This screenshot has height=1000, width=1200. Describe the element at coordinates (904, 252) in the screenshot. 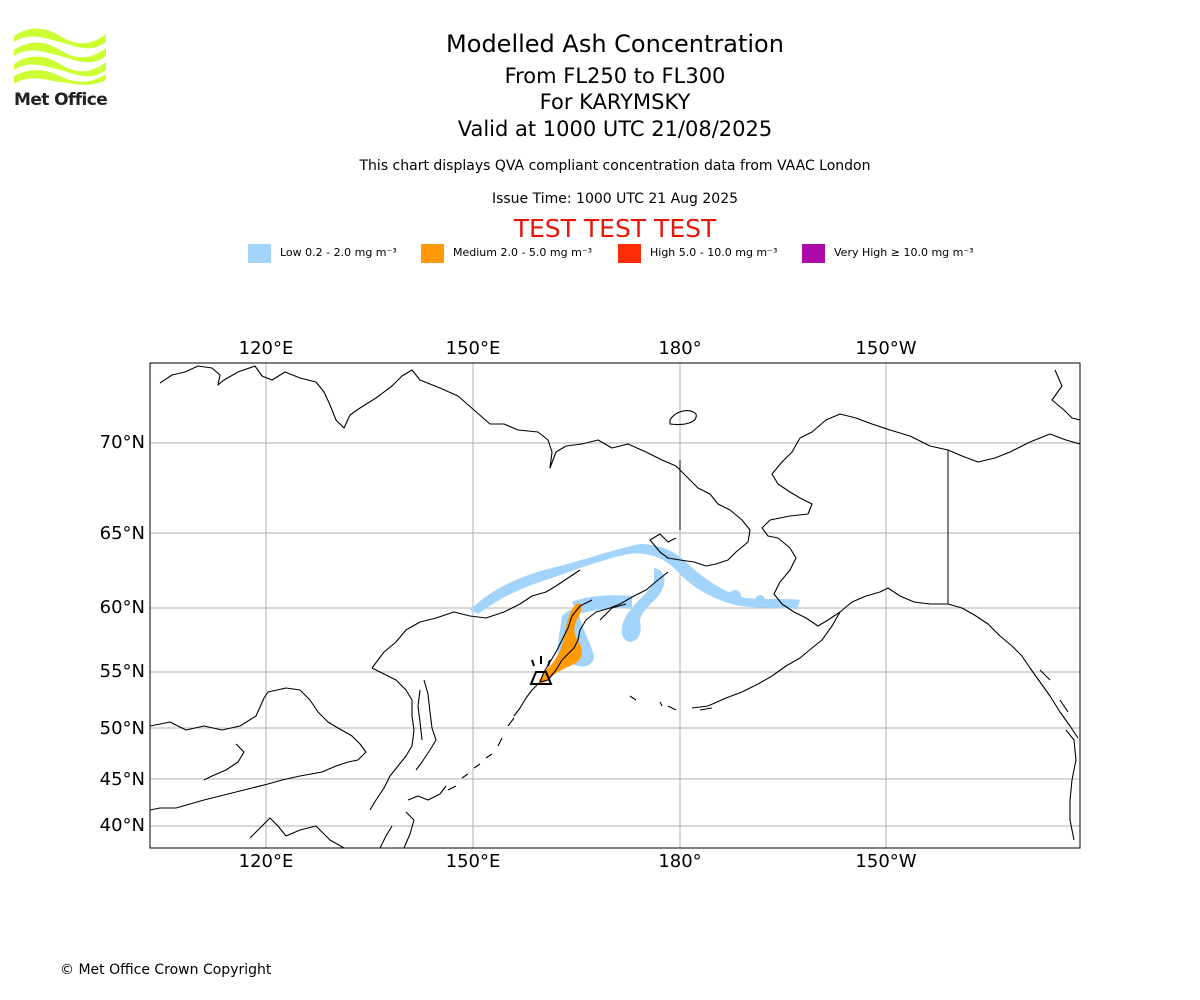

I see `legend-label-very-high: Very High ≥ 10.0 mg m⁻³` at that location.